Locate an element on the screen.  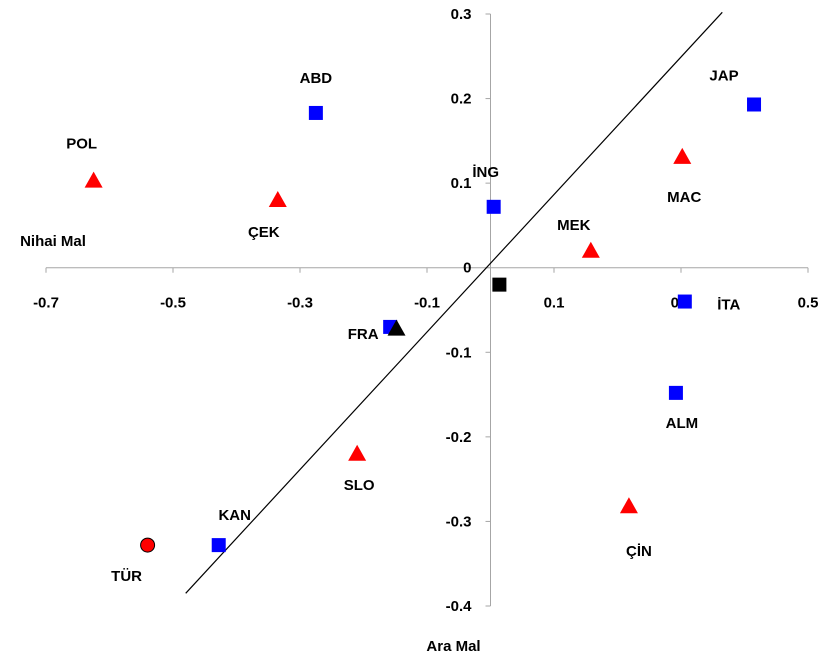
point-circle-tür is located at coordinates (148, 545).